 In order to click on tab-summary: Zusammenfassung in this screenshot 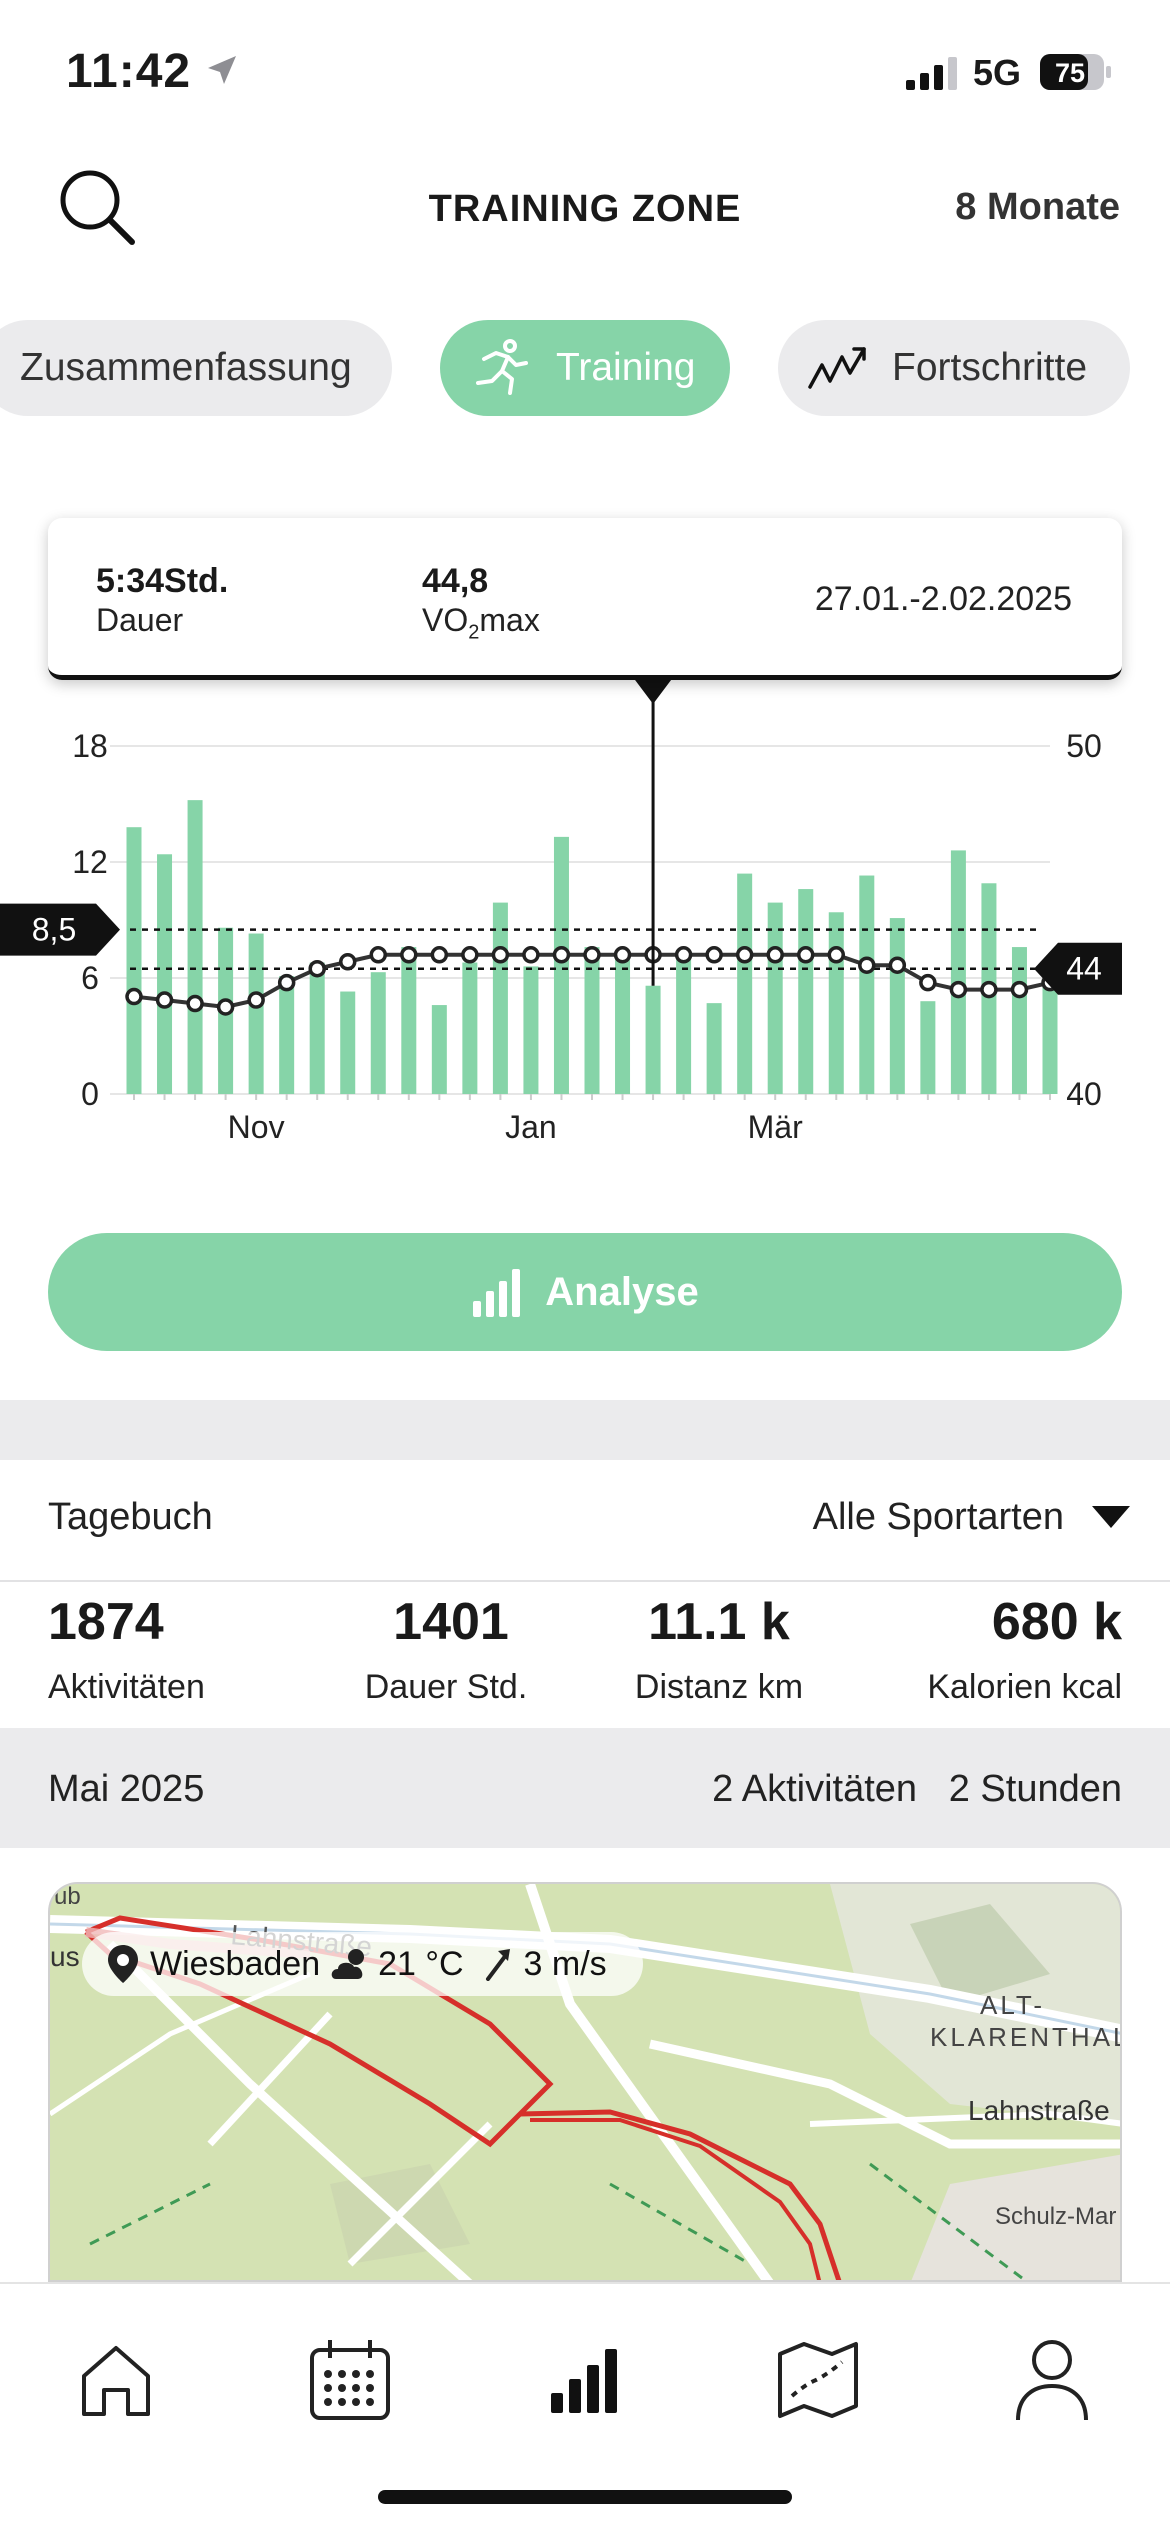, I will do `click(196, 368)`.